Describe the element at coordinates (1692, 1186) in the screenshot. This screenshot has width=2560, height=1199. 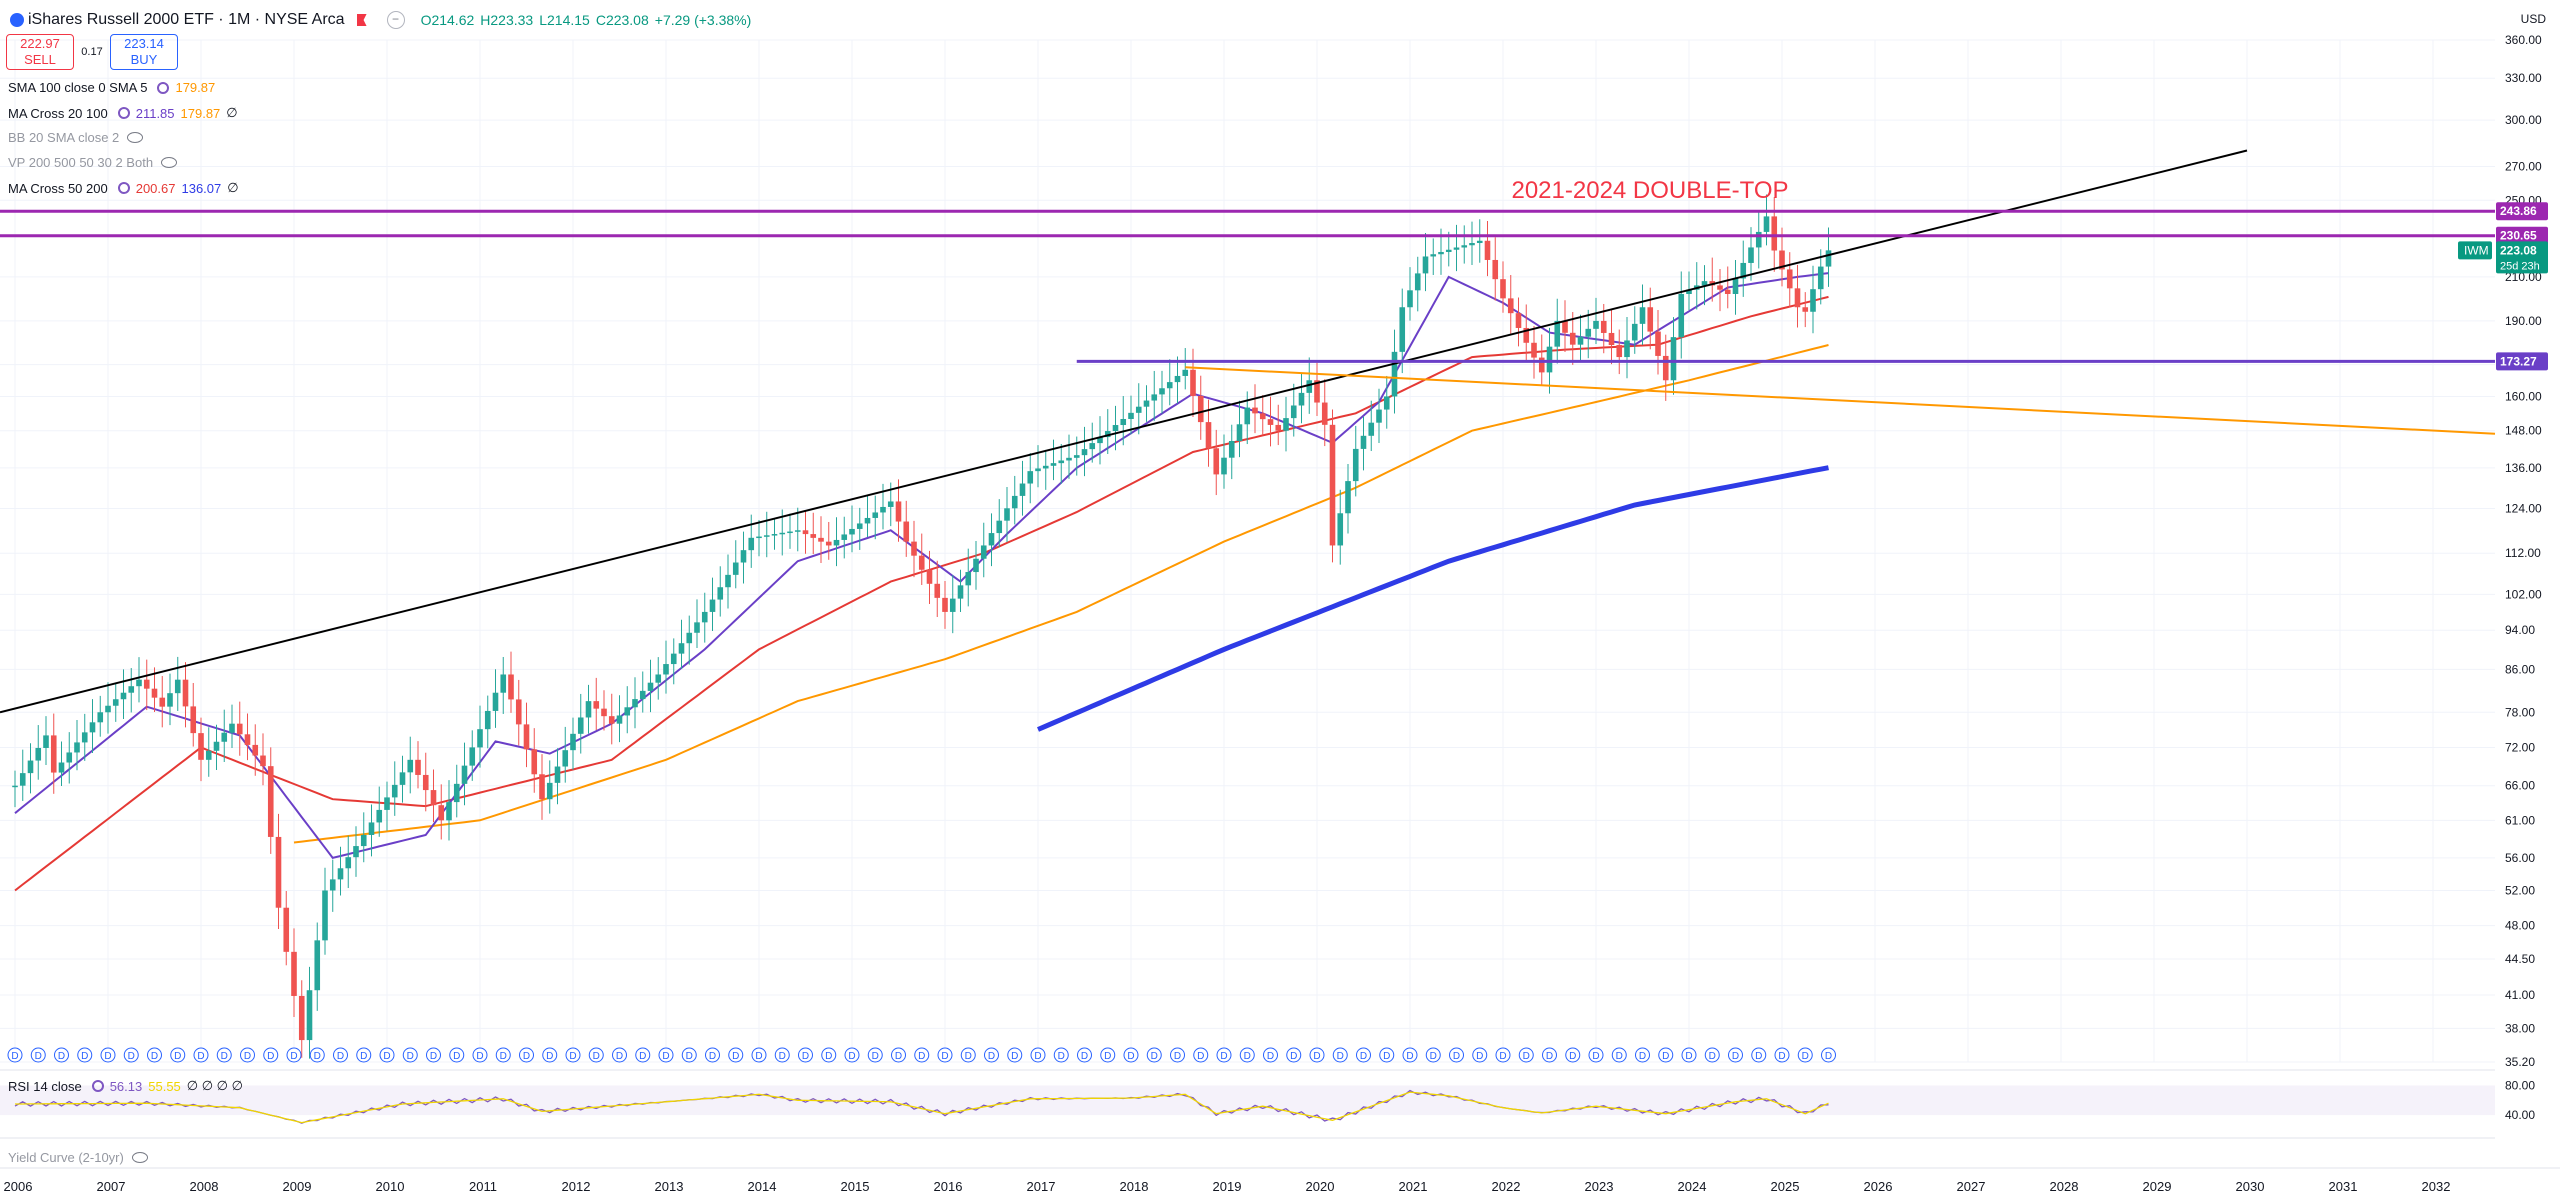
I see `time-tick-label: 2024` at that location.